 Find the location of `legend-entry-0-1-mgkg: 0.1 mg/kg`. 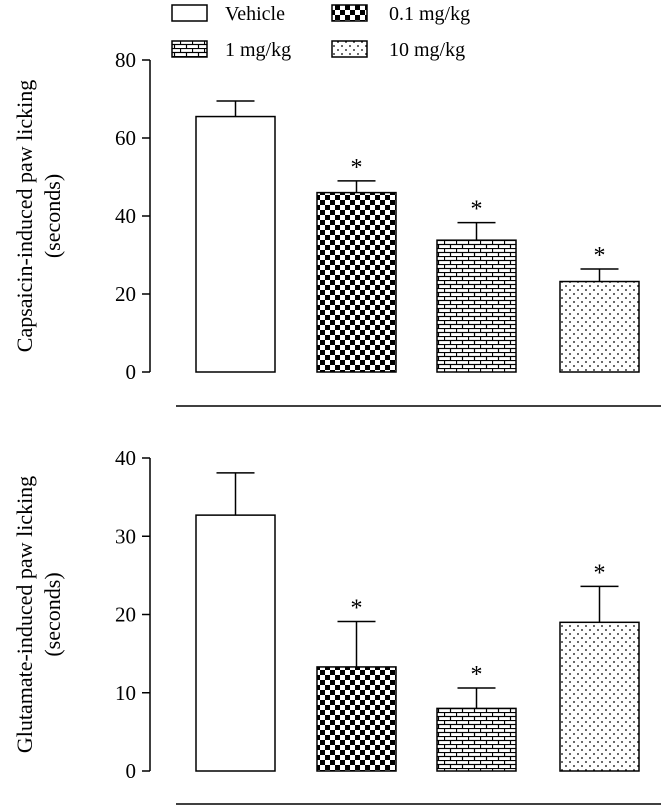

legend-entry-0-1-mgkg: 0.1 mg/kg is located at coordinates (400, 14).